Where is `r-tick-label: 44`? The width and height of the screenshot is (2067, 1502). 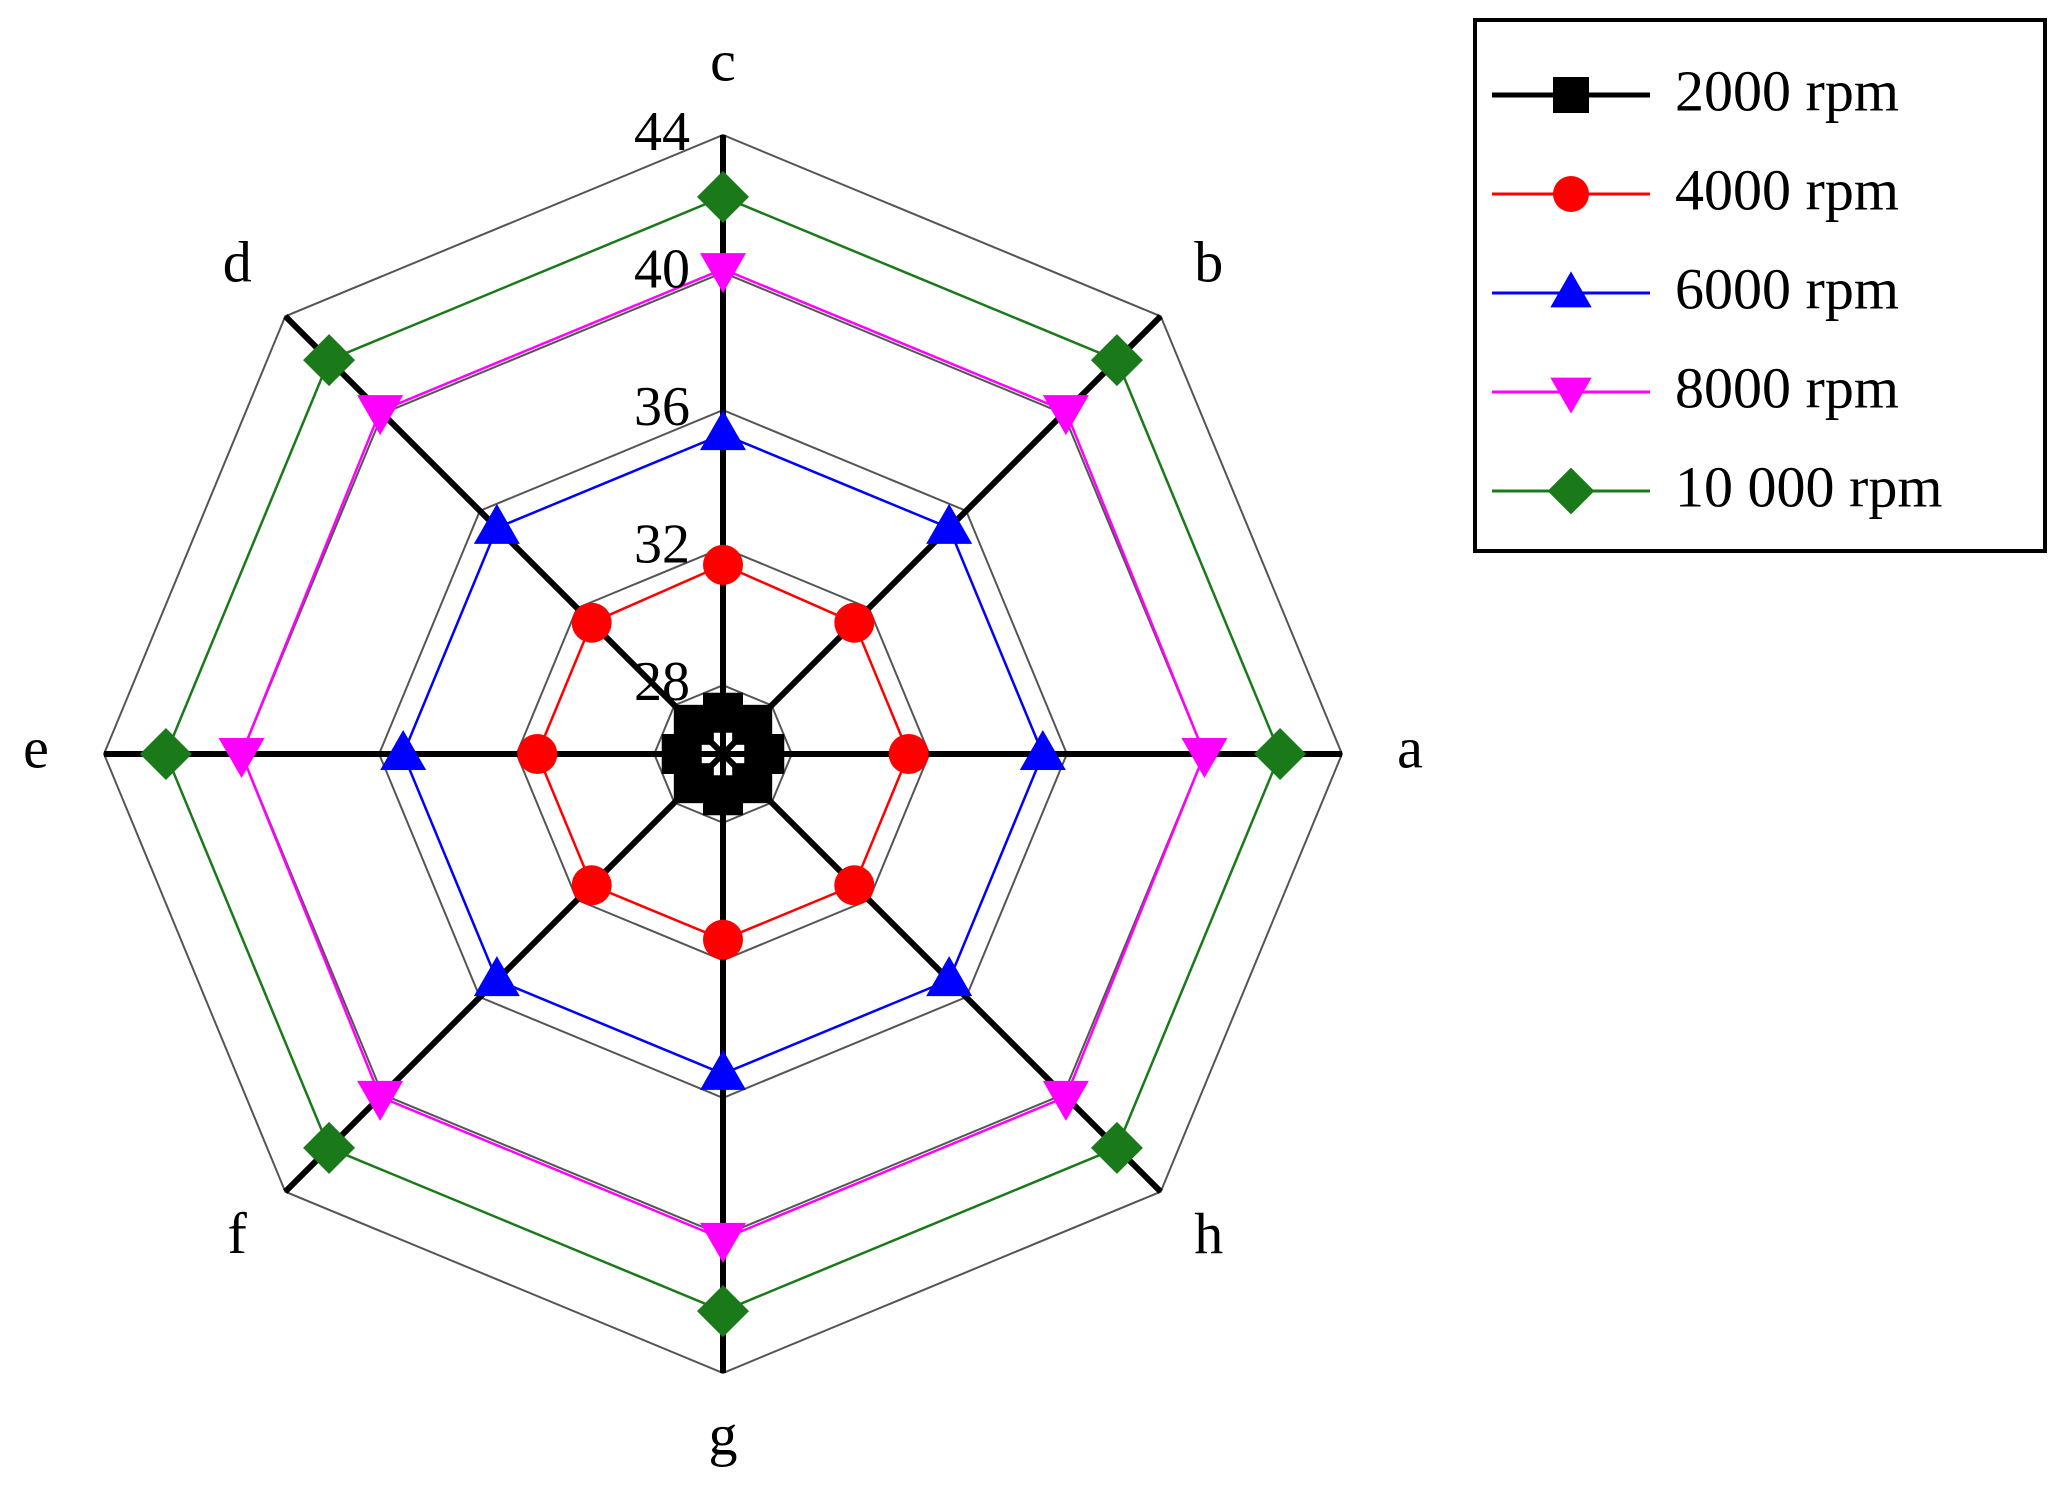
r-tick-label: 44 is located at coordinates (662, 132).